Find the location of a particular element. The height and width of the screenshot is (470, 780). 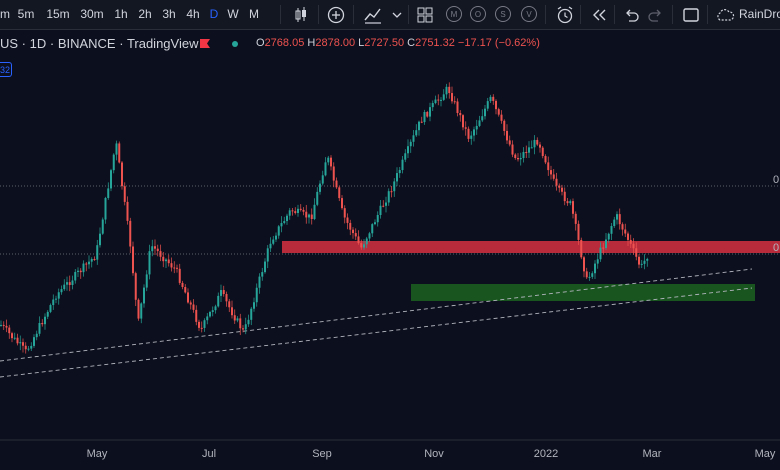

replay-rewind-icon is located at coordinates (599, 15).